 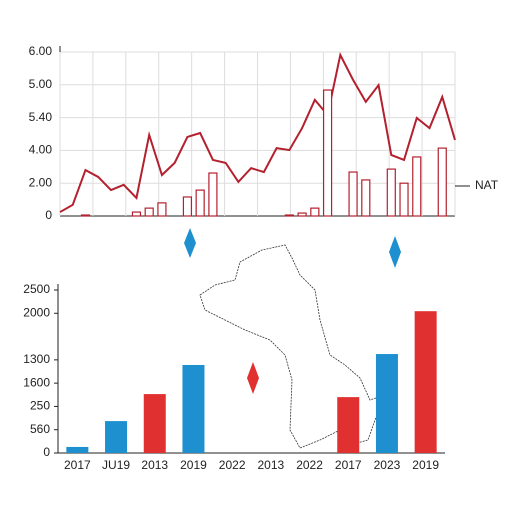 I want to click on y-tick-label: 2500, so click(x=36, y=289).